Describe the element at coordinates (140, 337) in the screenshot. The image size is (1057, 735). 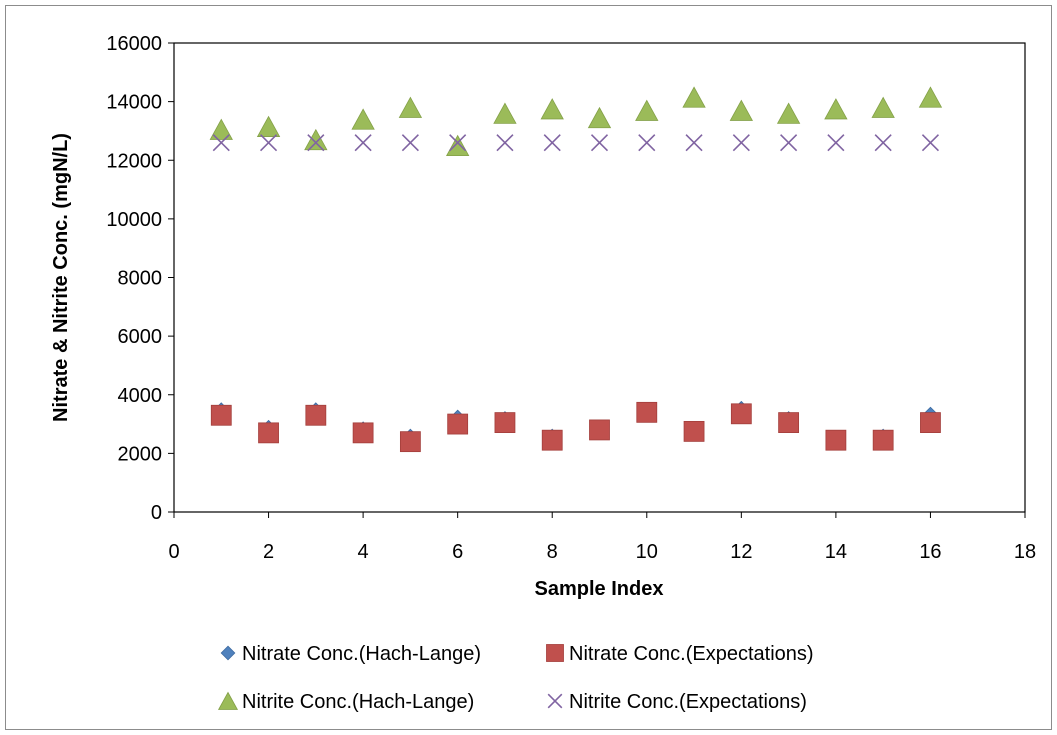
I see `y-tick-label: 6000` at that location.